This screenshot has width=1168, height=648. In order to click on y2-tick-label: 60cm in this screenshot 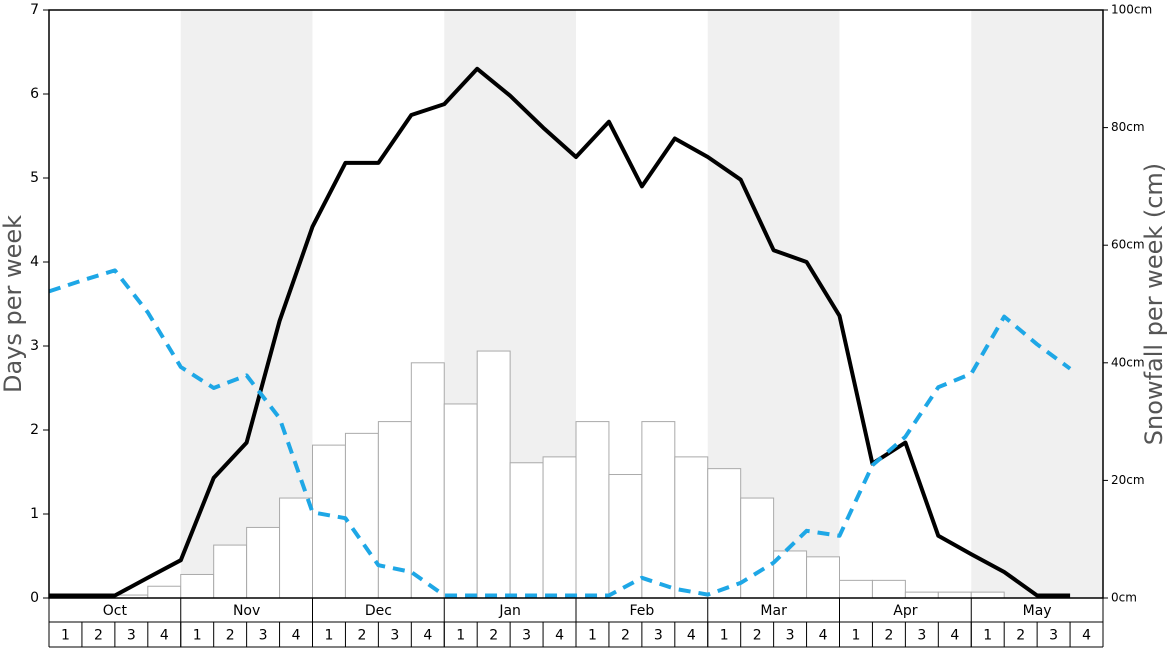, I will do `click(1128, 245)`.